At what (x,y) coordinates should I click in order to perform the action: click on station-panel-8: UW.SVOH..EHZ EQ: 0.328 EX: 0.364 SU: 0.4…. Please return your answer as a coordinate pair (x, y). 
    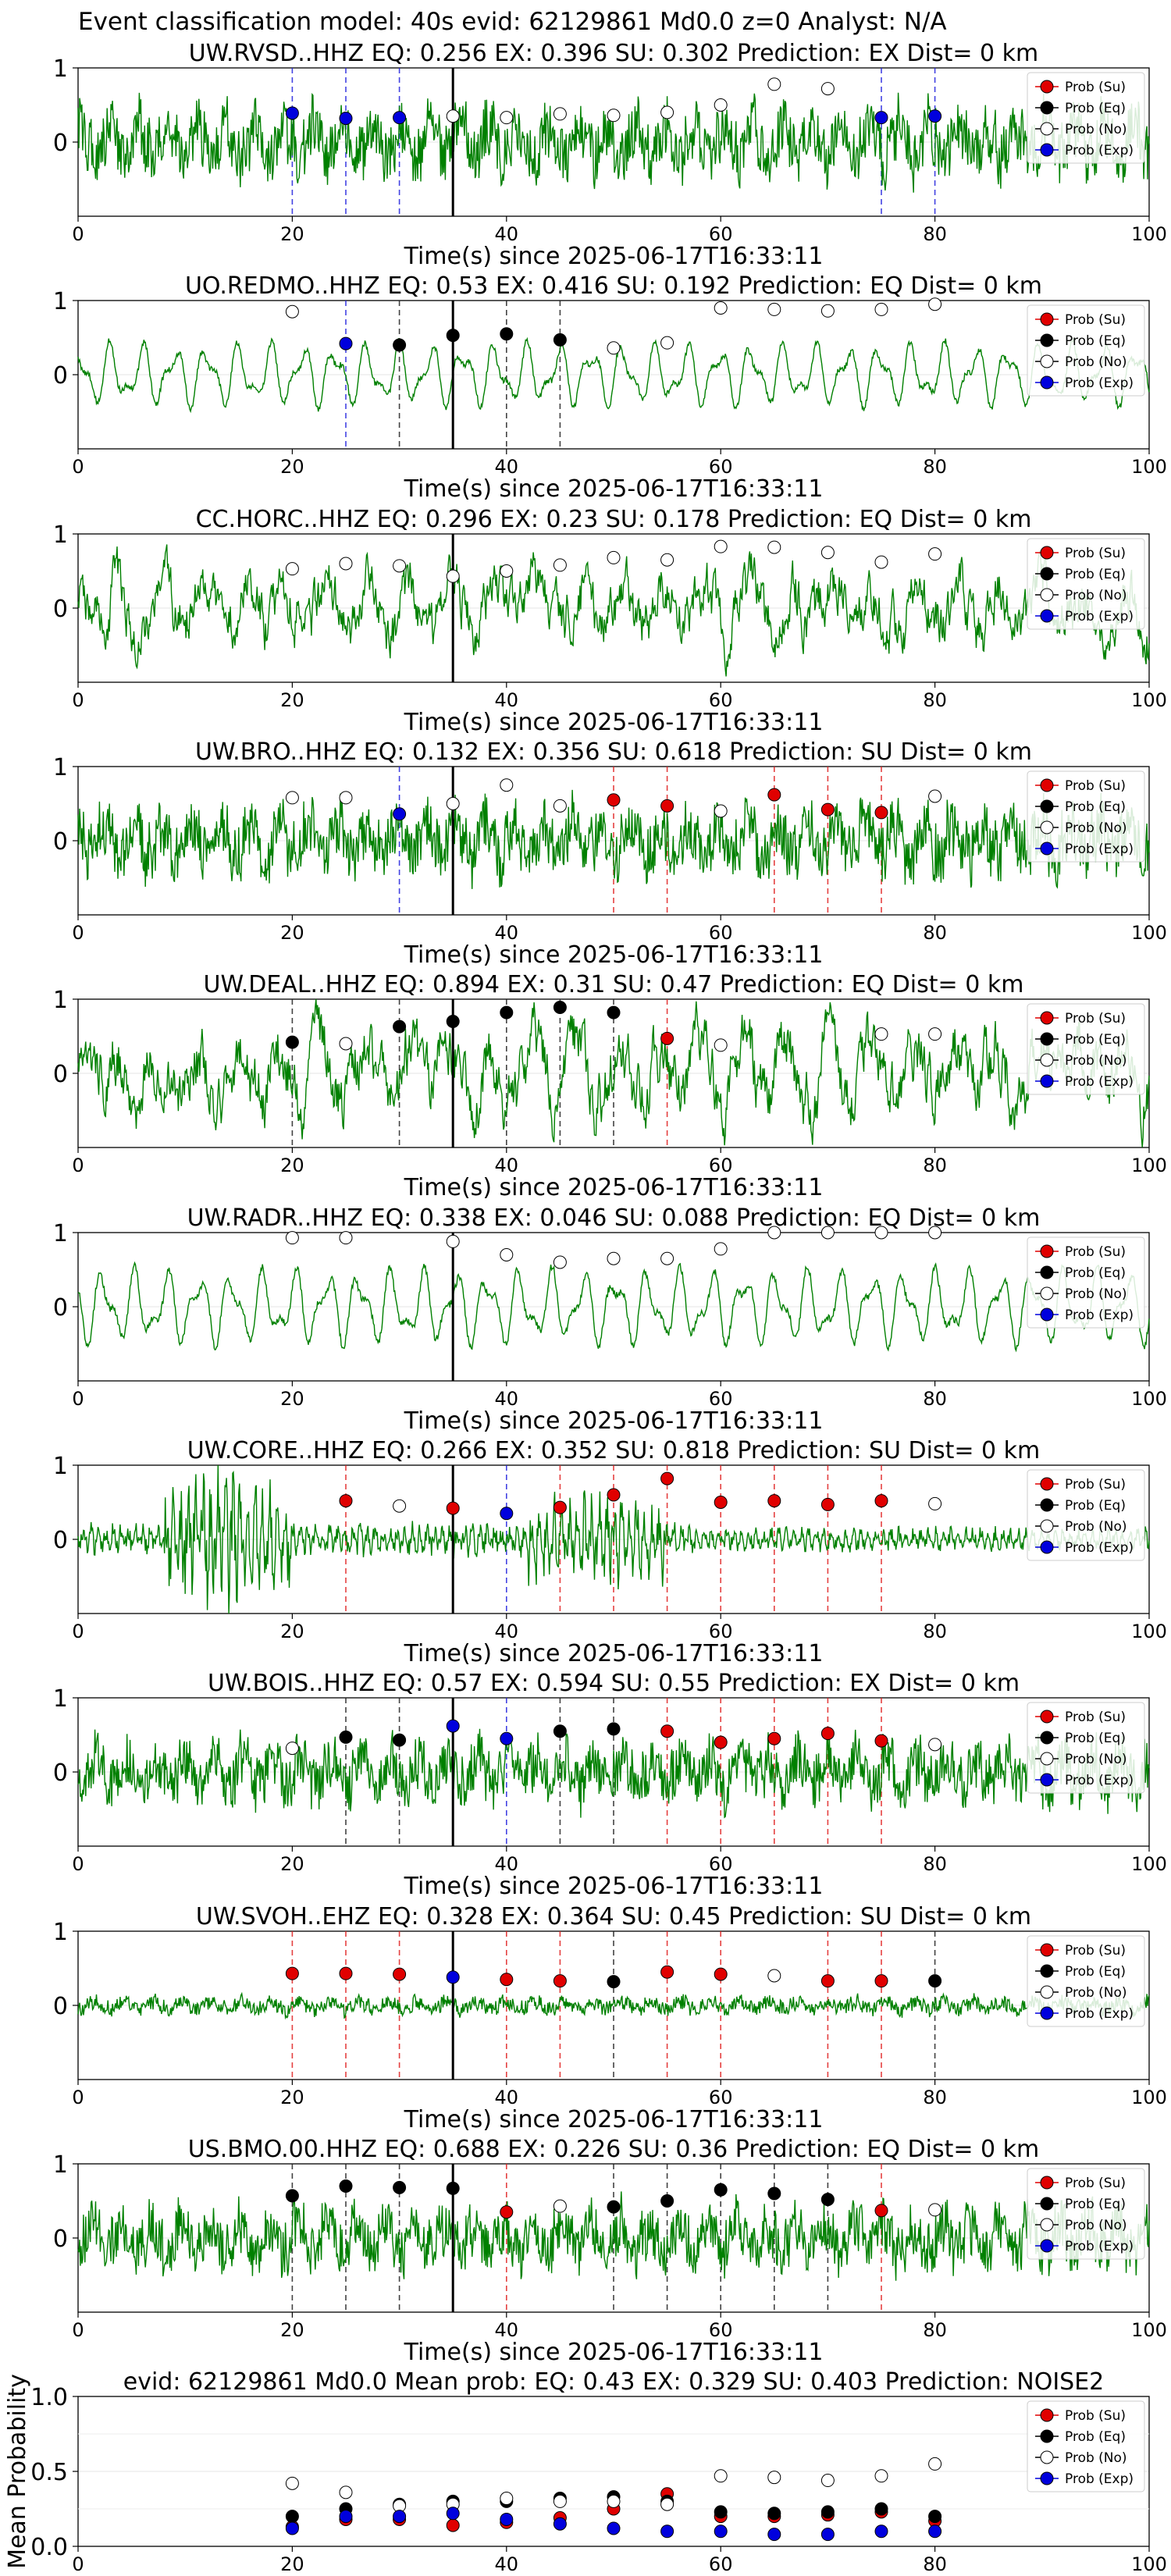
    Looking at the image, I should click on (610, 2018).